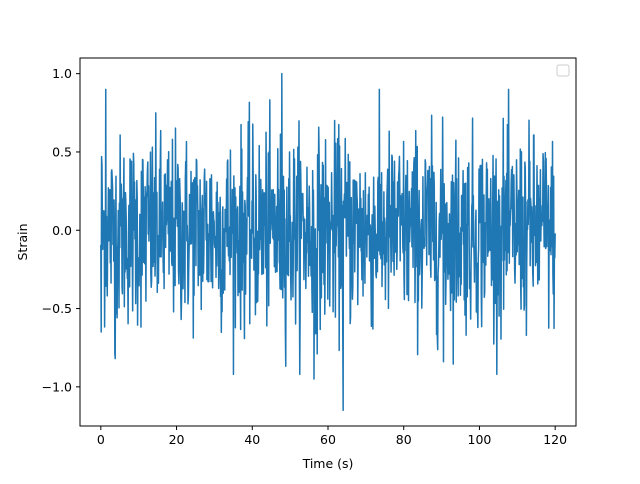  Describe the element at coordinates (328, 463) in the screenshot. I see `x-axis-label: Time (s)` at that location.